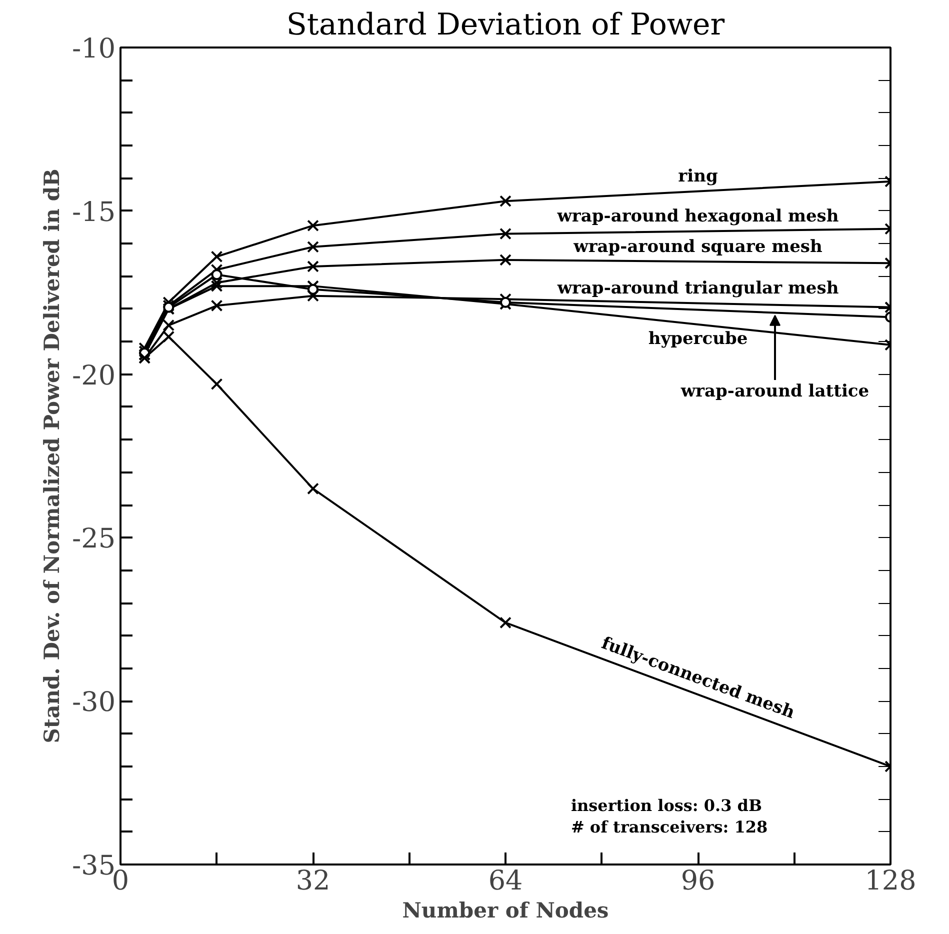  Describe the element at coordinates (698, 881) in the screenshot. I see `x-tick-label: 96` at that location.